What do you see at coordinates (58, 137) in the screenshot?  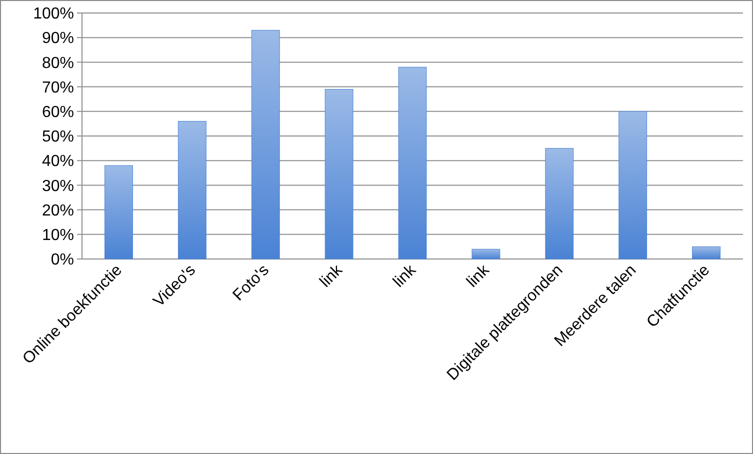 I see `y-tick-label: 50%` at bounding box center [58, 137].